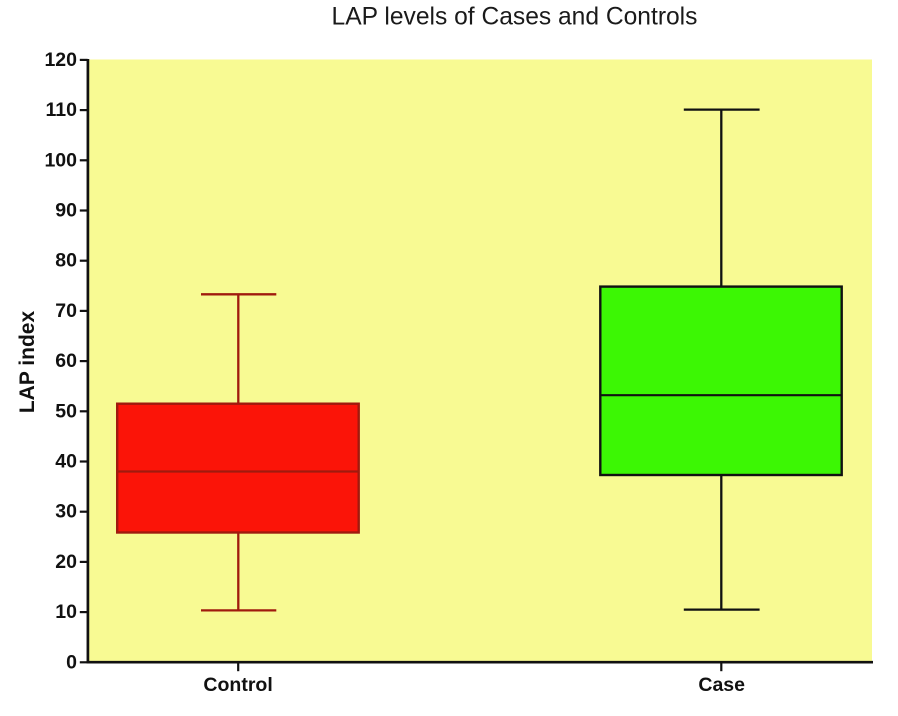 The image size is (898, 716). I want to click on svg-text: LAP index, so click(27, 362).